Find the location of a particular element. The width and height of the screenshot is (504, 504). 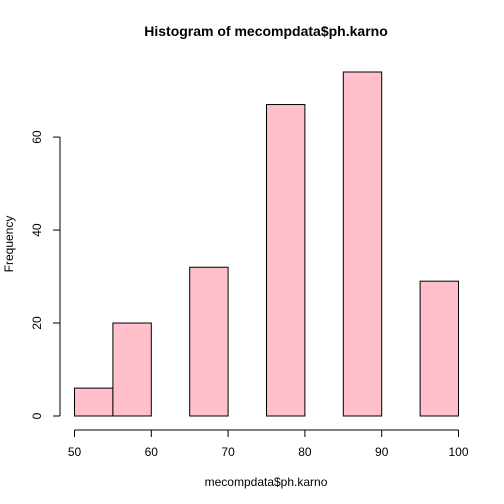

x-tick-label: 80 is located at coordinates (305, 452).